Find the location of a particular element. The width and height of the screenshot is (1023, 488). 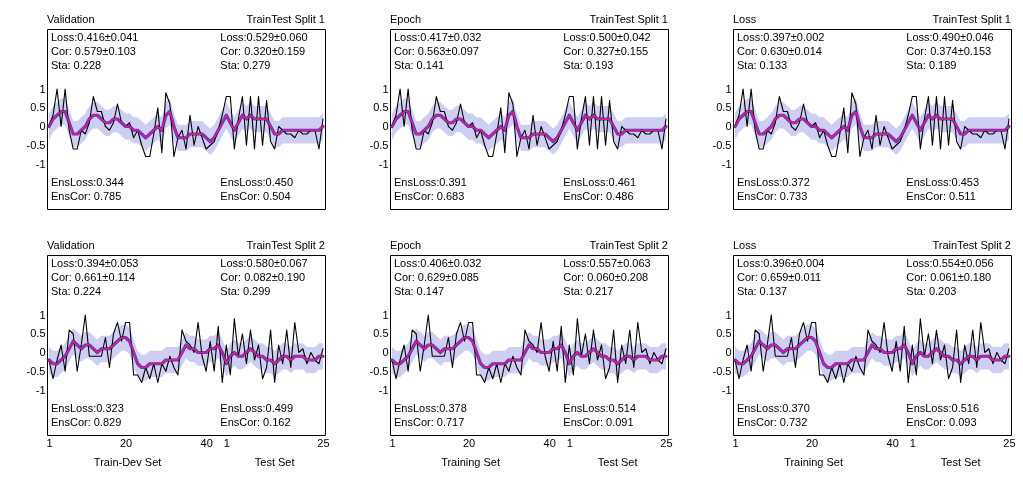

annotation: Sta: 0.189 is located at coordinates (931, 65).